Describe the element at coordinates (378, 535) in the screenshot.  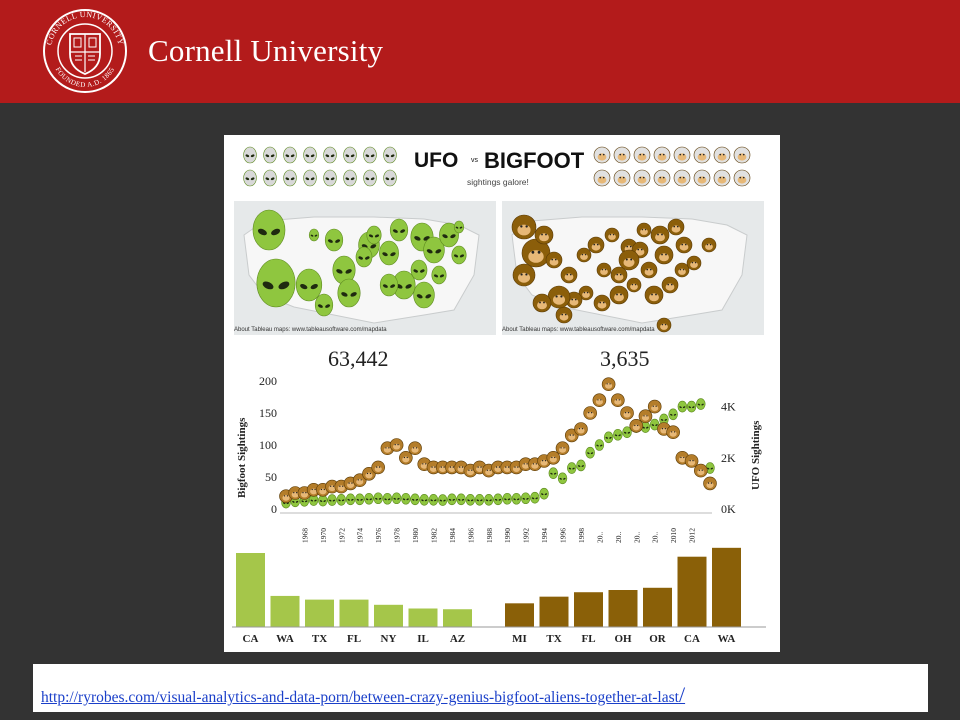
I see `x-tick-label: 1976` at that location.